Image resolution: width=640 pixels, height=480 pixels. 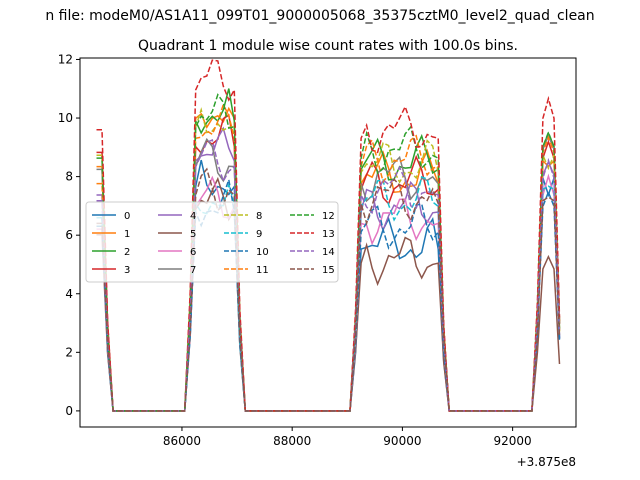 What do you see at coordinates (513, 441) in the screenshot?
I see `x-tick-label: 92000` at bounding box center [513, 441].